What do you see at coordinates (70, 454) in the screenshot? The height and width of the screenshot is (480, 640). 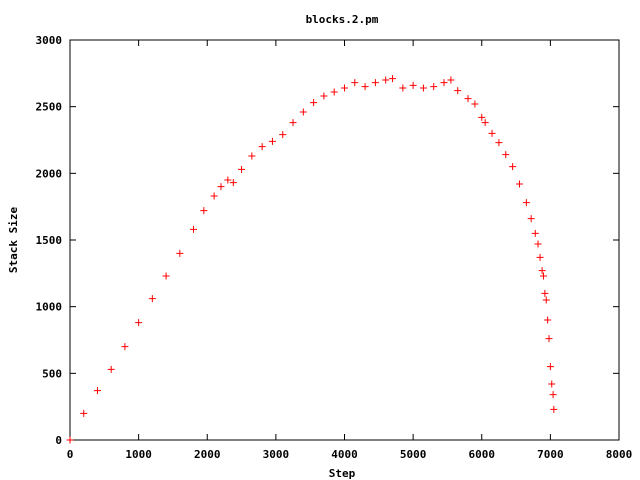 I see `x-tick-label: 0` at bounding box center [70, 454].